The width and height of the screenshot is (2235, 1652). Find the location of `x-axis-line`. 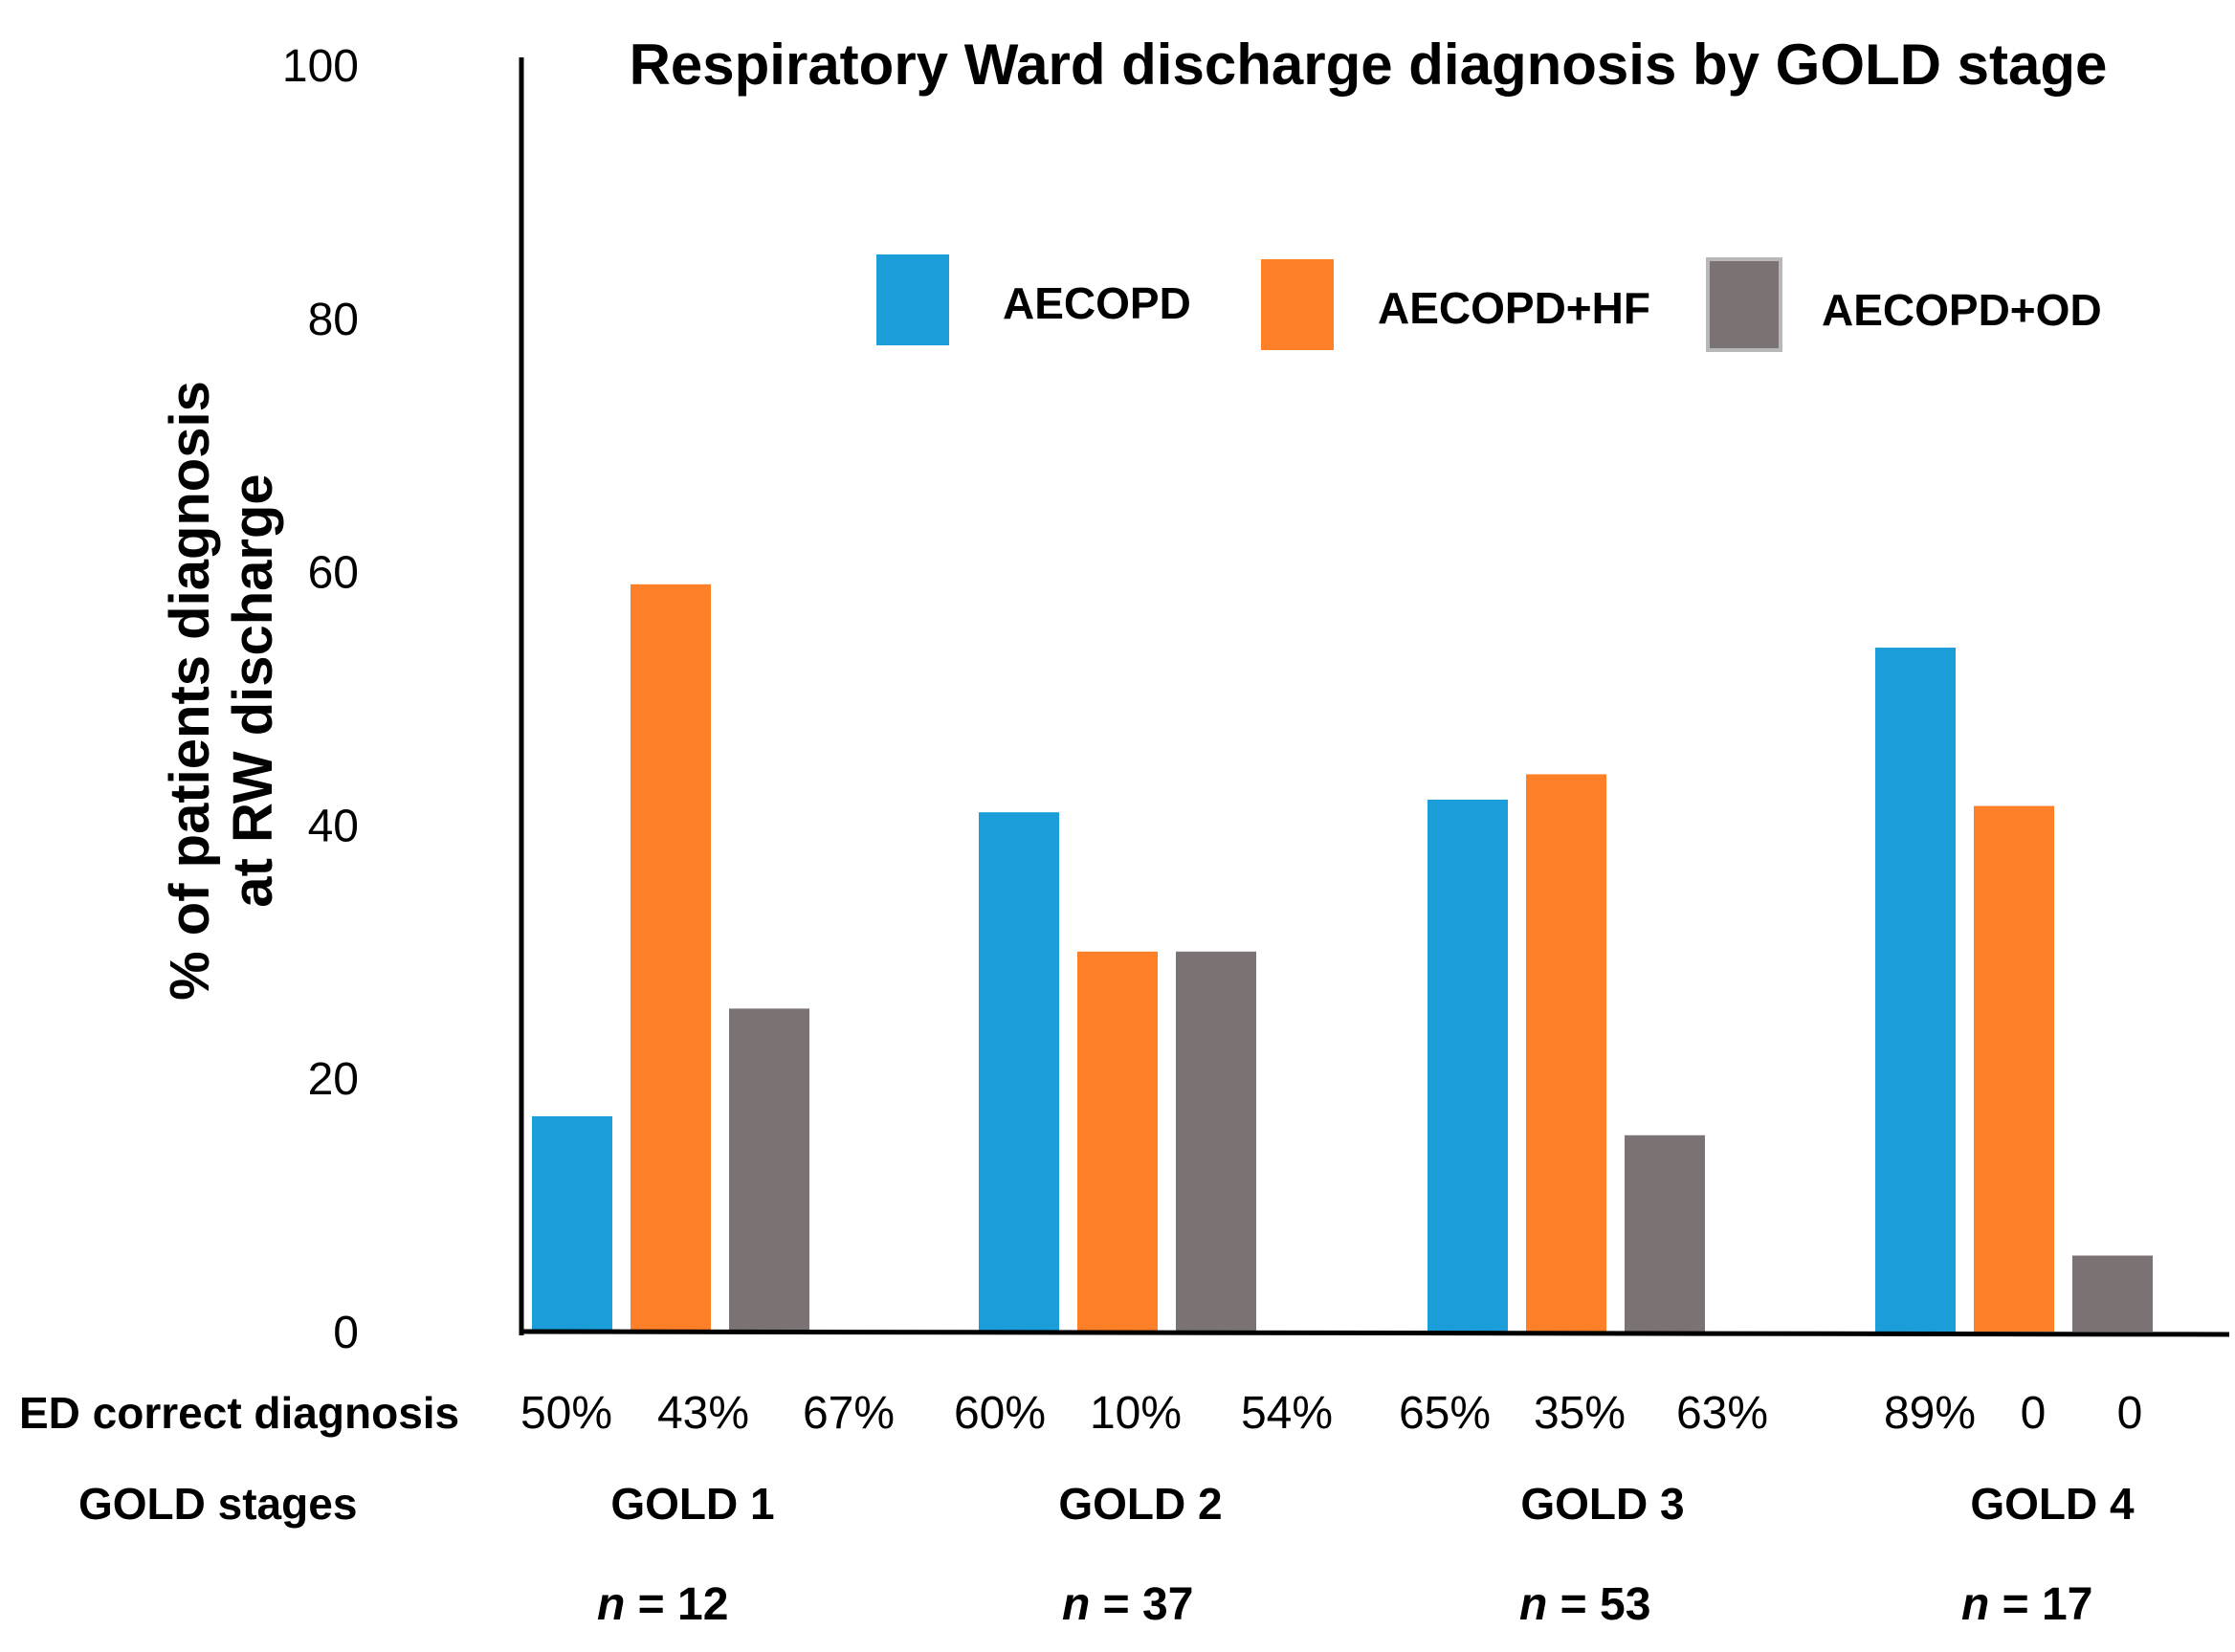

x-axis-line is located at coordinates (1374, 1333).